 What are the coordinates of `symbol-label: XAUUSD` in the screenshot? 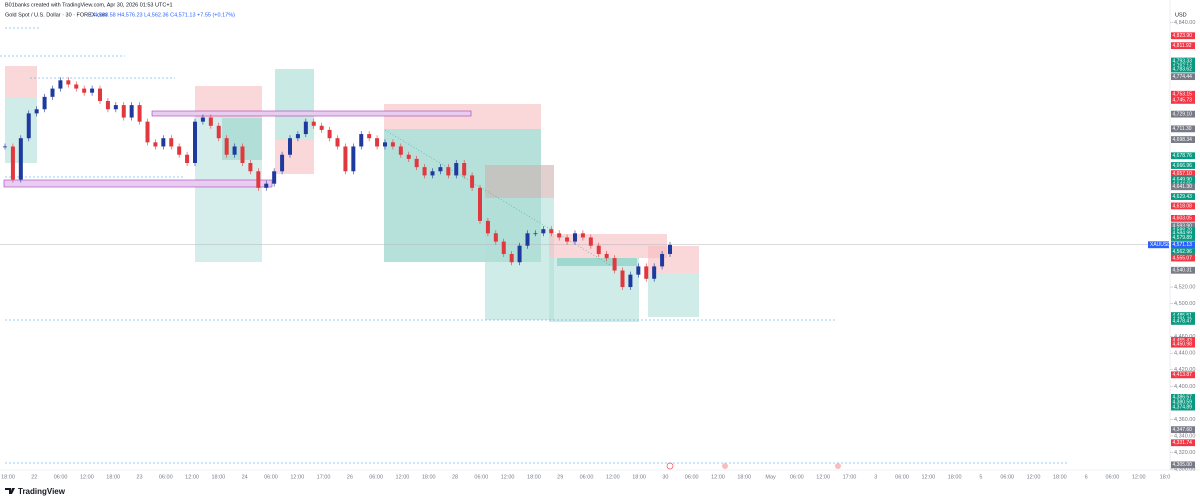 It's located at (1160, 245).